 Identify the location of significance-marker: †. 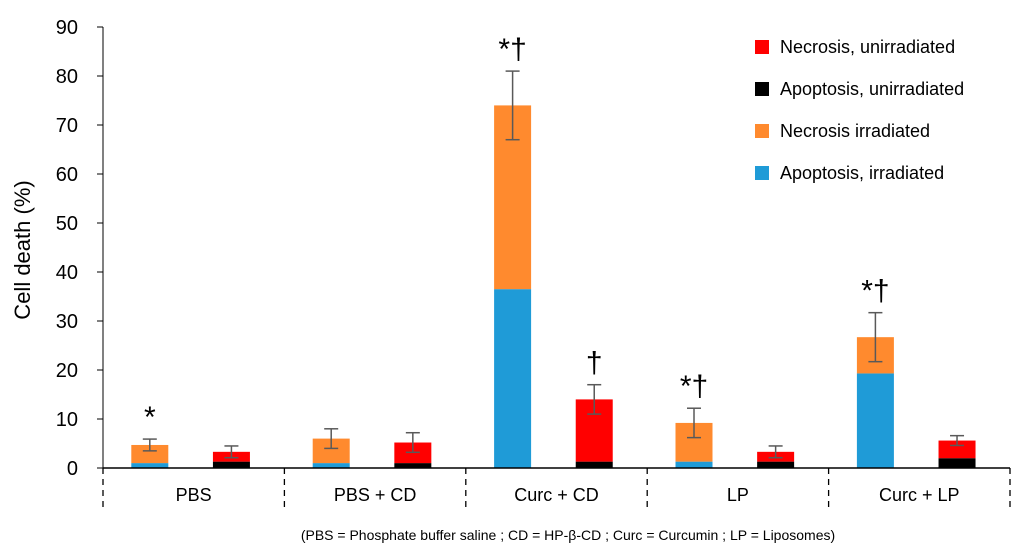
(594, 363).